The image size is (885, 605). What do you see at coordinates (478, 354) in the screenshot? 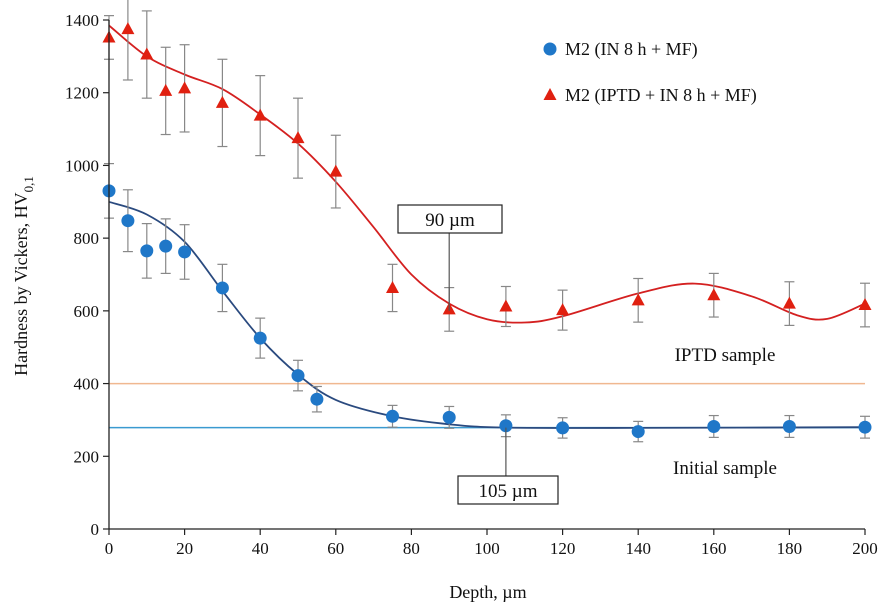
I see `annotations: 90 µm 105 µm` at bounding box center [478, 354].